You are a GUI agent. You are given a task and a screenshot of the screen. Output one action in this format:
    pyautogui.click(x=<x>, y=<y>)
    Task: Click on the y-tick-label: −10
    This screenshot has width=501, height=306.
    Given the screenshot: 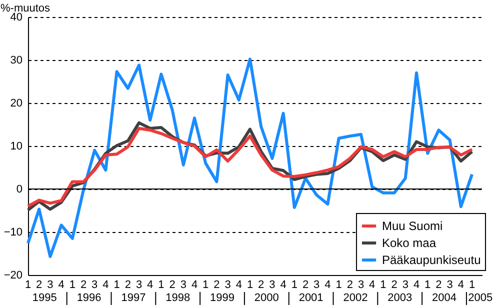 What is the action you would take?
    pyautogui.click(x=13, y=232)
    